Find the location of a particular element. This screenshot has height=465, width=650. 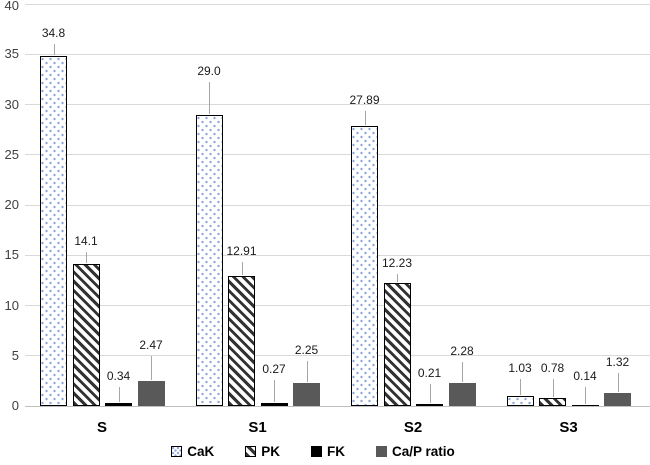

bar-ca-p-ratio-s is located at coordinates (151, 393).